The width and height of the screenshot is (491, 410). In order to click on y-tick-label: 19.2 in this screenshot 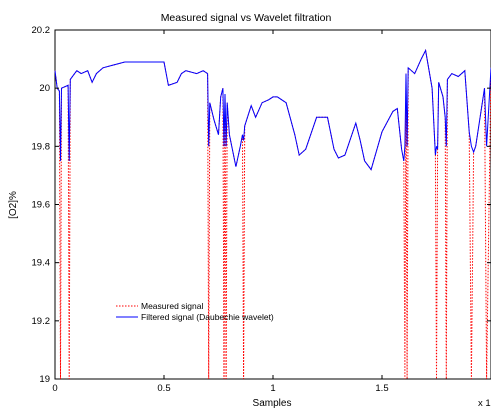, I will do `click(41, 321)`.